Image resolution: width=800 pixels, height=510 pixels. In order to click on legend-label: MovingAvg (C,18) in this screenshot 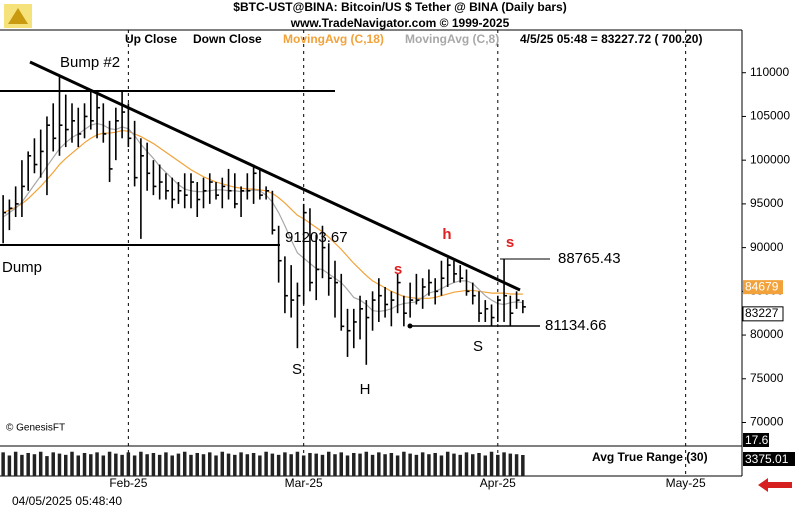, I will do `click(333, 39)`.